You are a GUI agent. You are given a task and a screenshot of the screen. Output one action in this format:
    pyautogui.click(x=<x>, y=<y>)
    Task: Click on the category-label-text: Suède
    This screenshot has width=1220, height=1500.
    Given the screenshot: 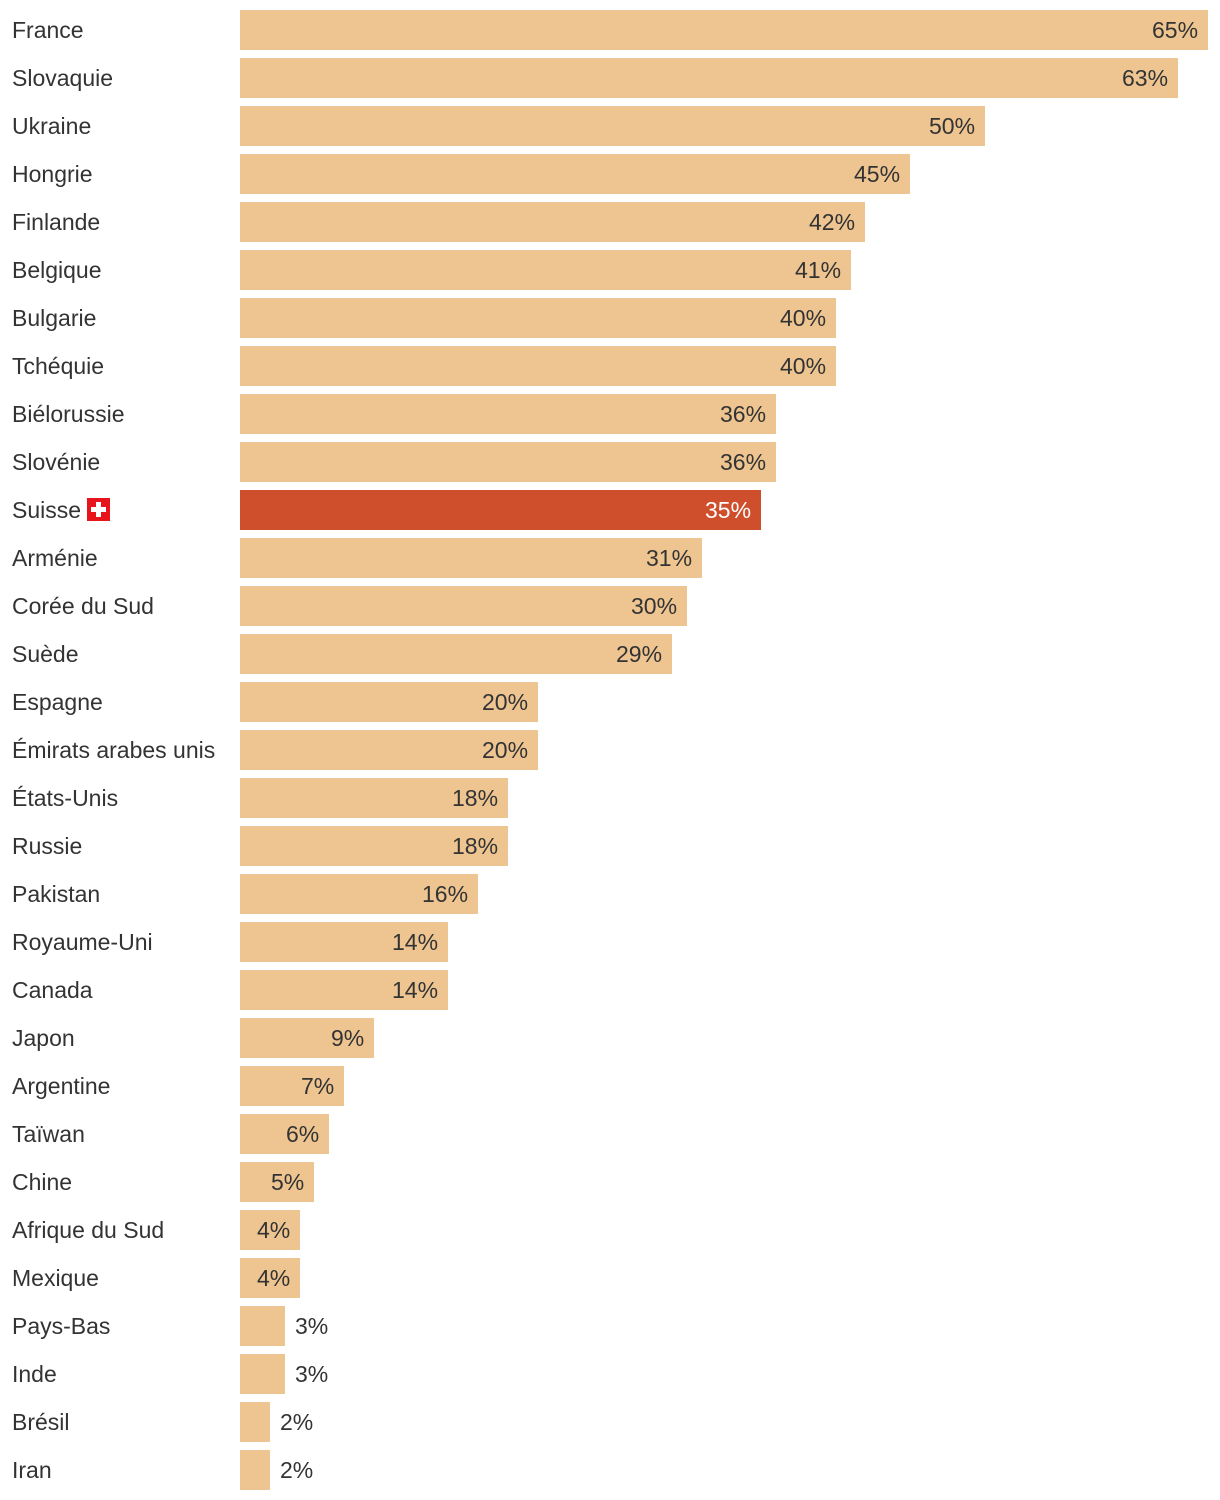 What is the action you would take?
    pyautogui.click(x=45, y=654)
    